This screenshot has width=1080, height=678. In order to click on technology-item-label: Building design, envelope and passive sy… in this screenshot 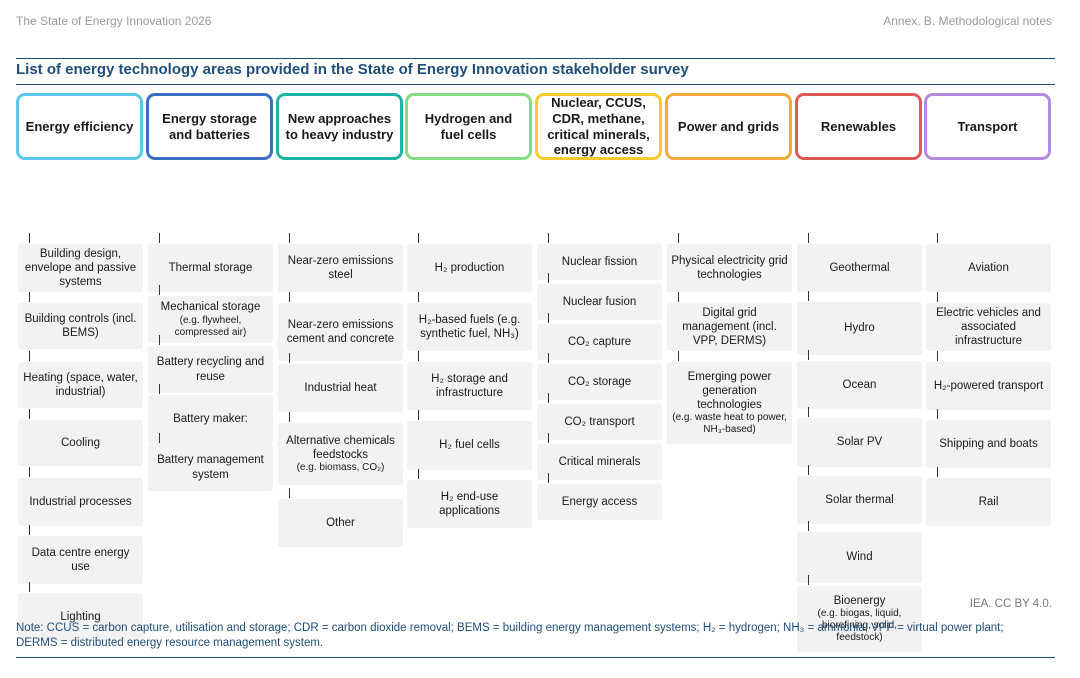, I will do `click(80, 267)`.